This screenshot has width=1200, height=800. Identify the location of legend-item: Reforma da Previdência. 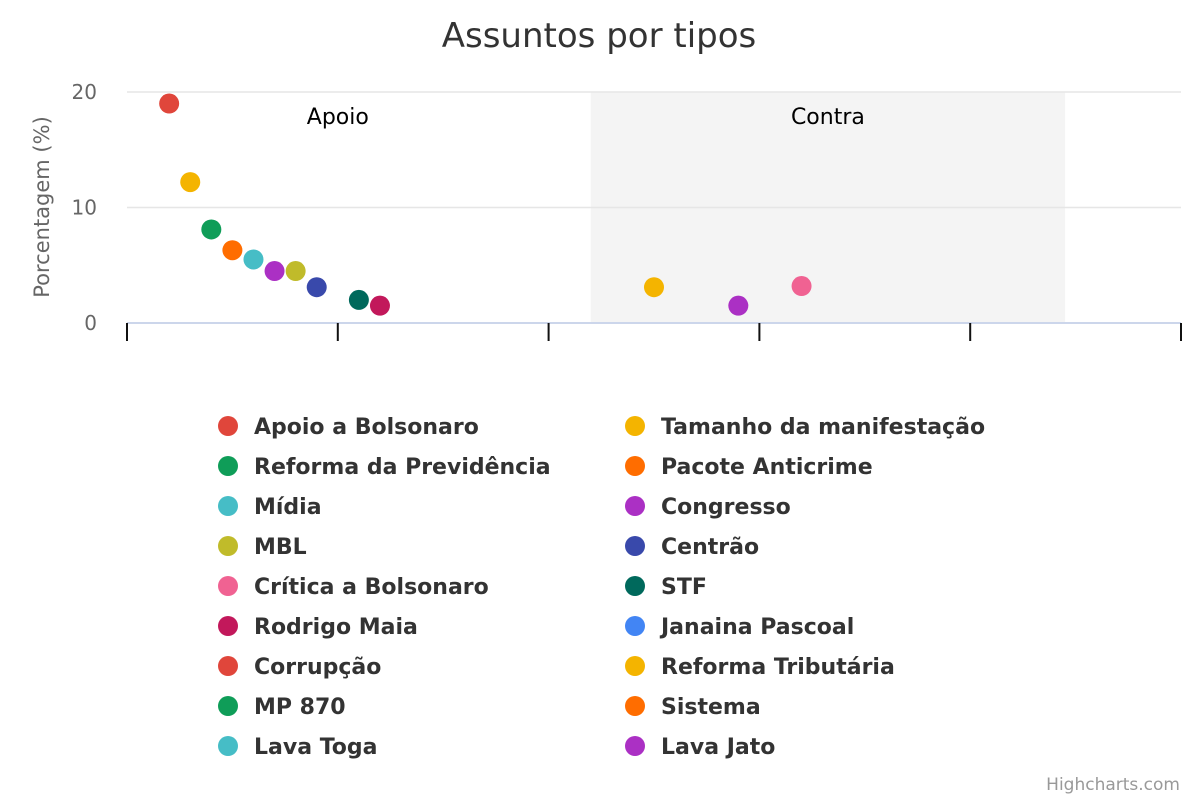
(384, 467).